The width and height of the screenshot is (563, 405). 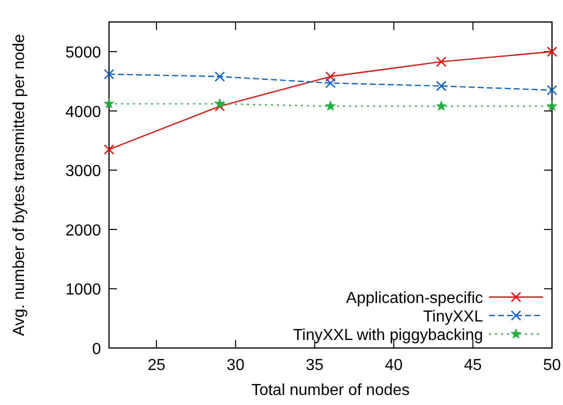 I want to click on x-tick-label: 30, so click(x=235, y=365).